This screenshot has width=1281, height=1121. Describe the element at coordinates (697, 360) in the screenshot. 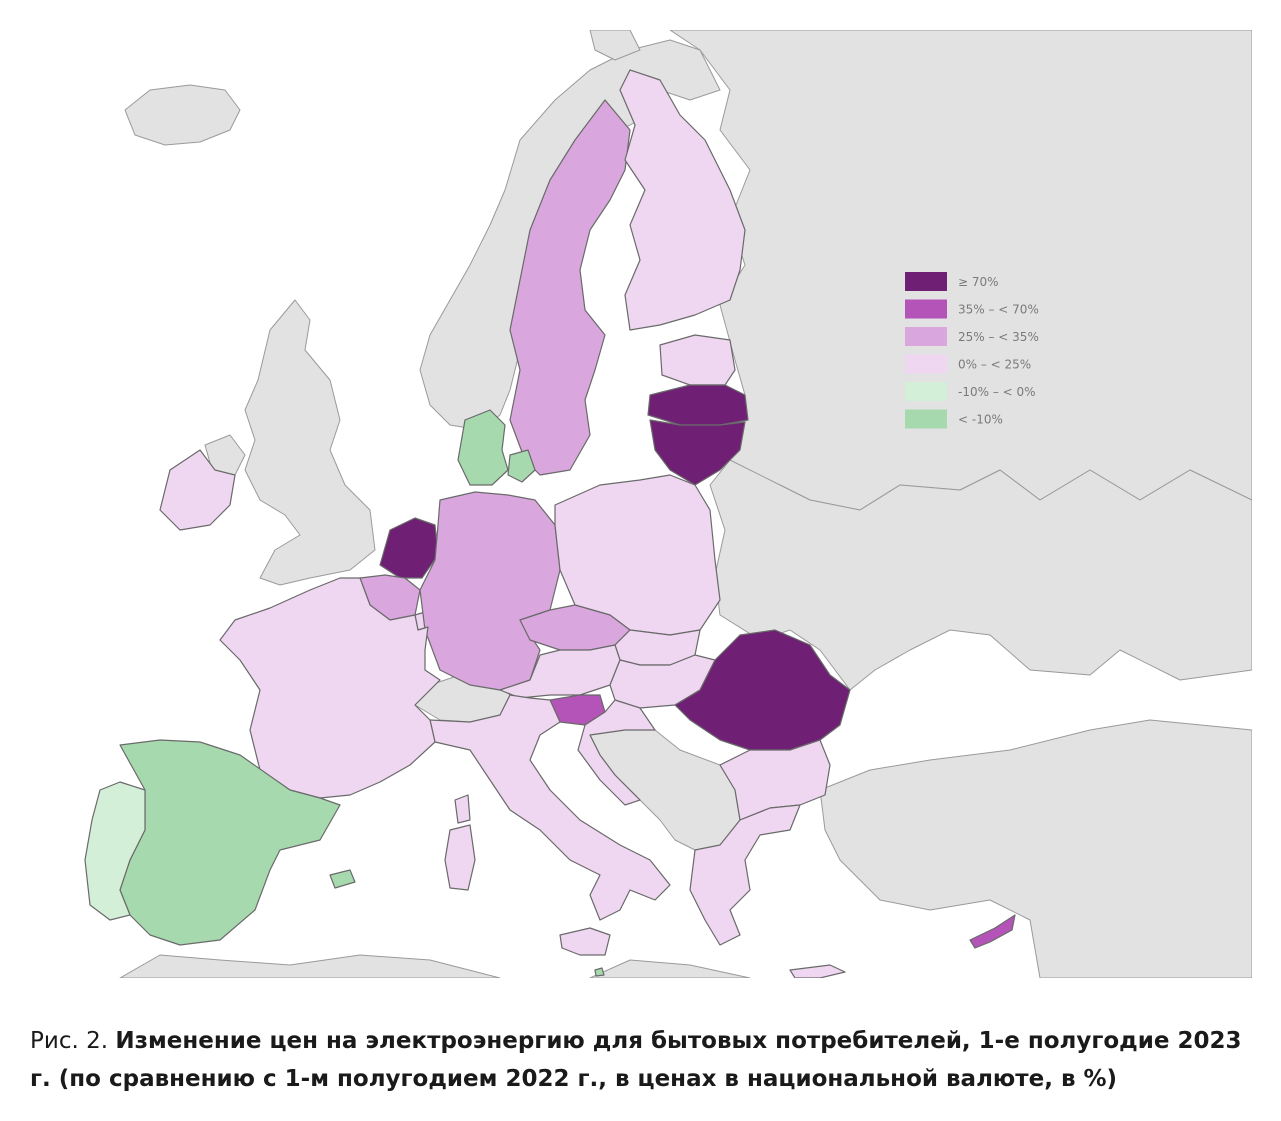

I see `estonia` at that location.